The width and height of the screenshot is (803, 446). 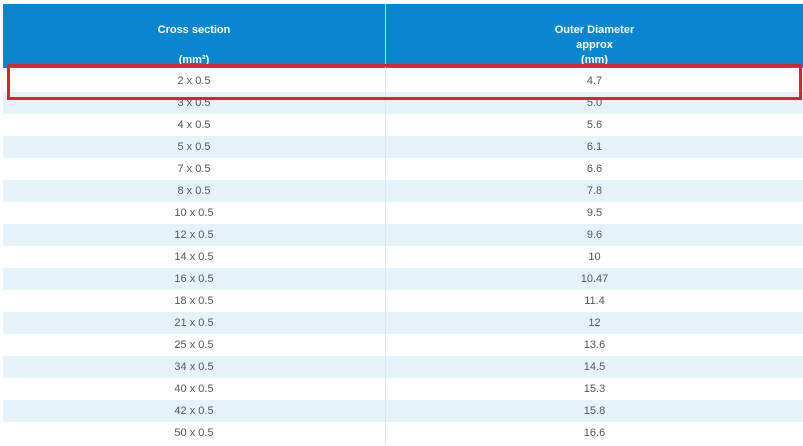 I want to click on outer-diameter-cell: 12, so click(x=594, y=323).